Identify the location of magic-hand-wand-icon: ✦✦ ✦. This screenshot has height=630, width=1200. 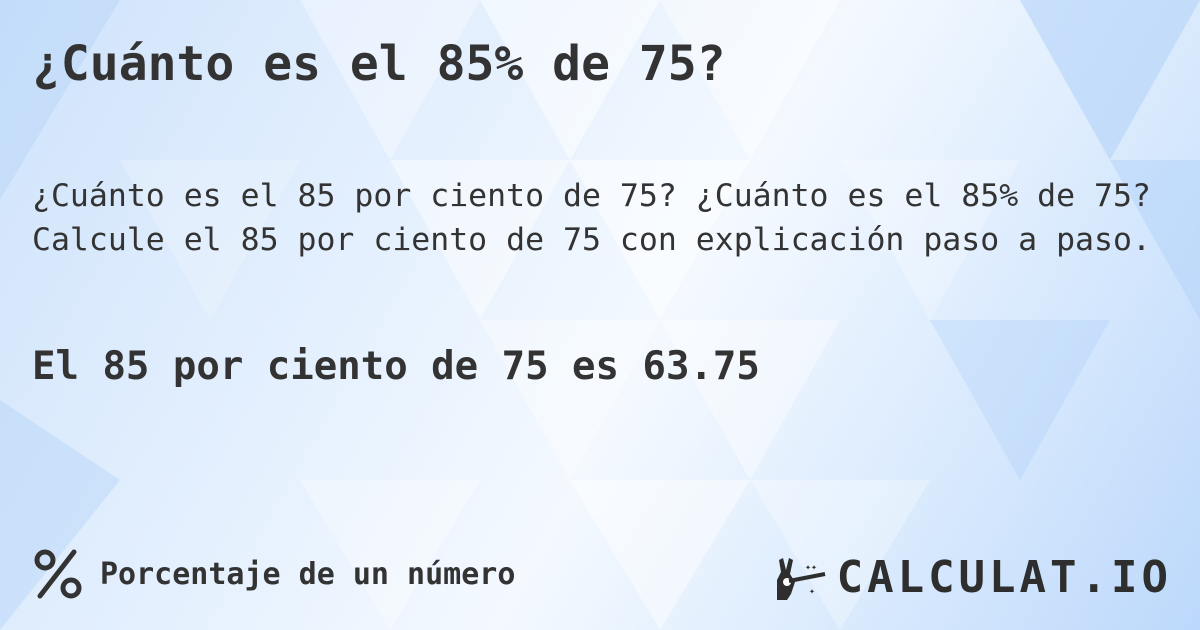
(800, 578).